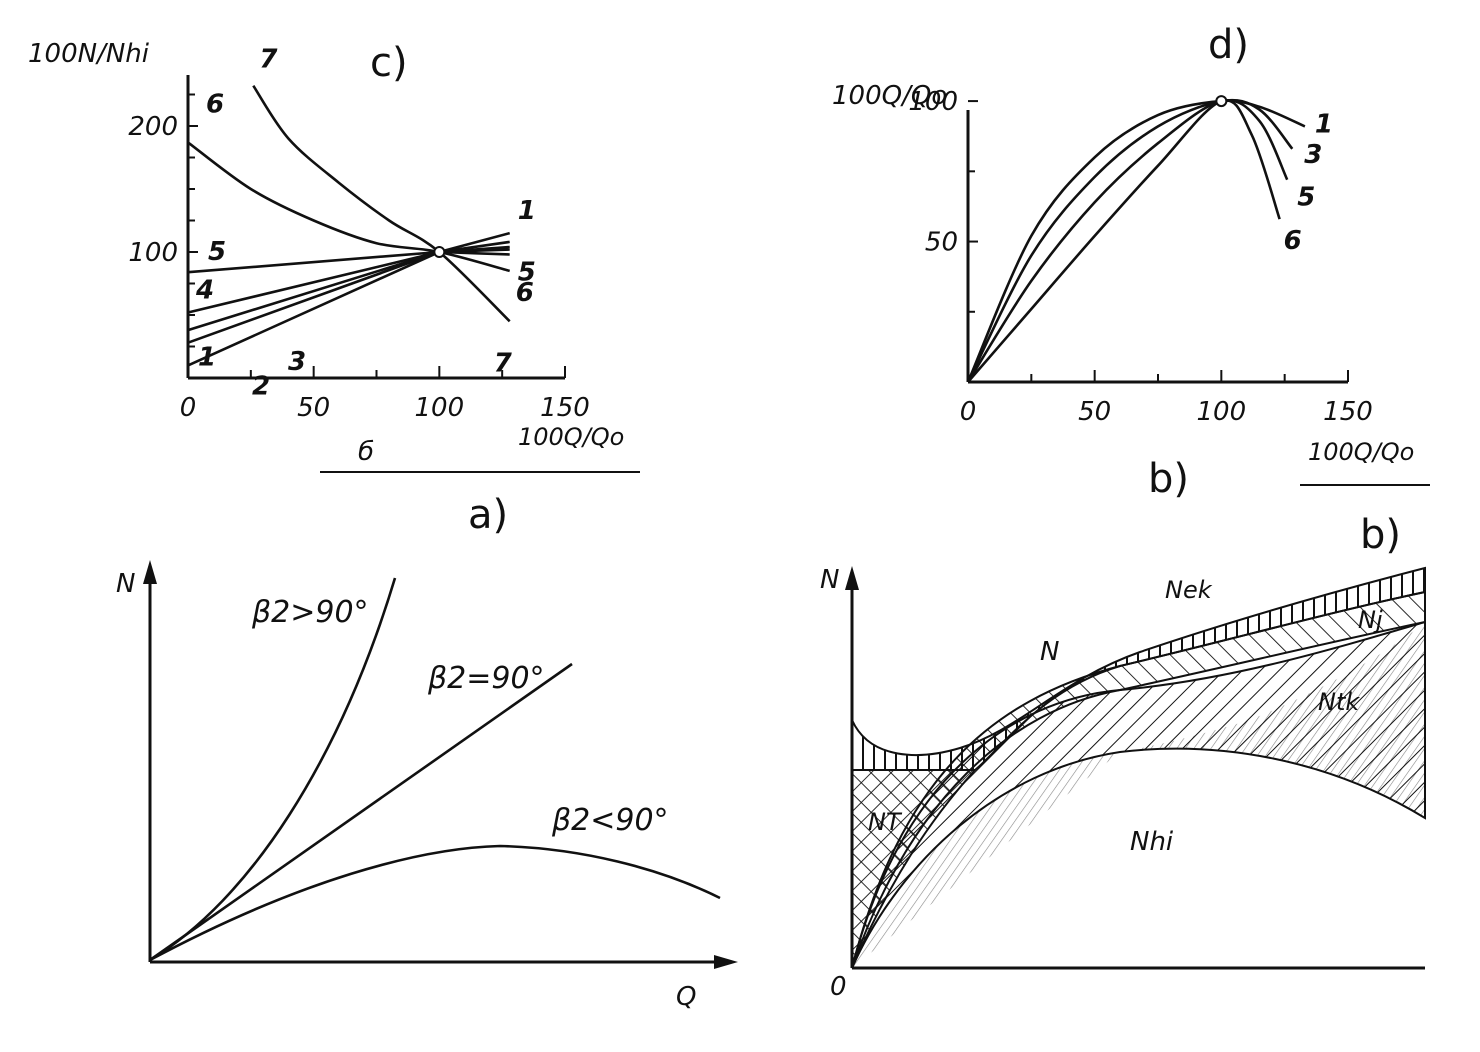 The width and height of the screenshot is (1480, 1052). I want to click on series-c-6-label: 6, so click(215, 104).